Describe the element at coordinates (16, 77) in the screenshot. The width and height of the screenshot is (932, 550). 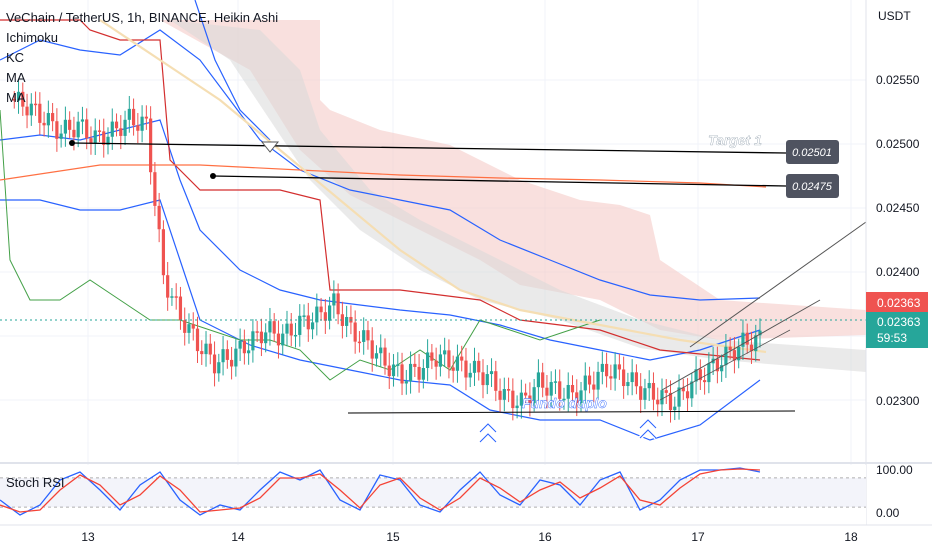
I see `indicator-ma-1: MA` at that location.